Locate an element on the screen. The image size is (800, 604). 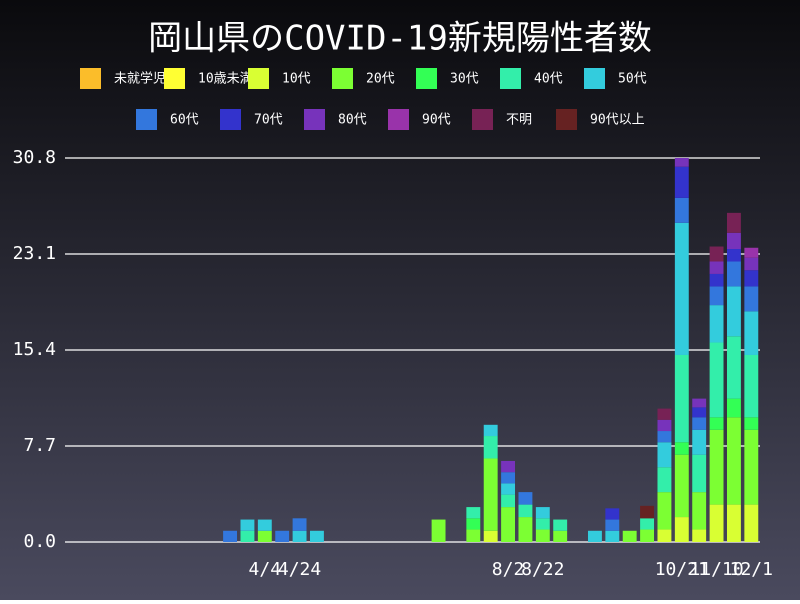
x-tick-label: 8/22 is located at coordinates (542, 569).